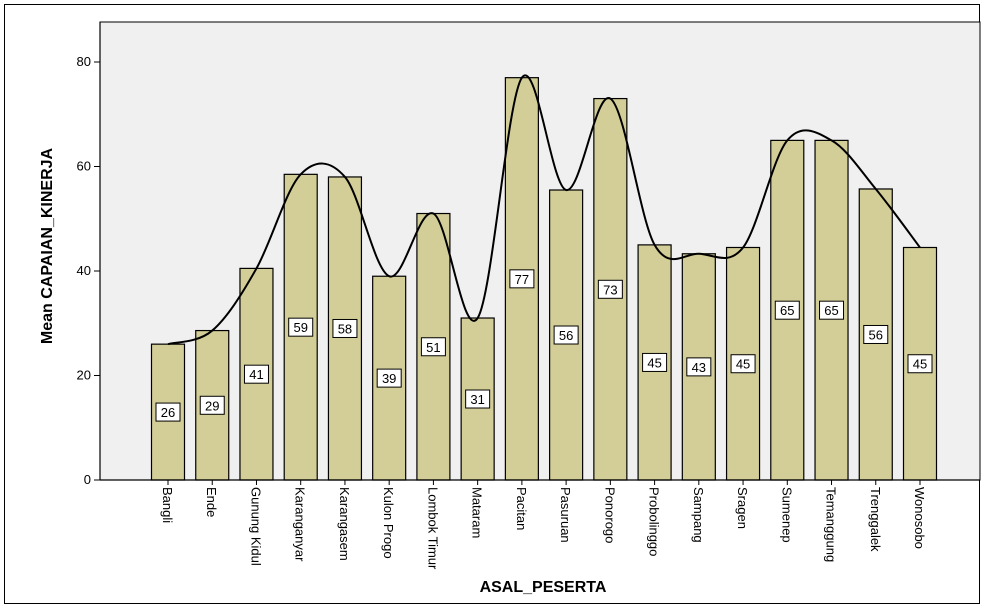  What do you see at coordinates (543, 587) in the screenshot?
I see `x-axis-title: ASAL_PESERTA` at bounding box center [543, 587].